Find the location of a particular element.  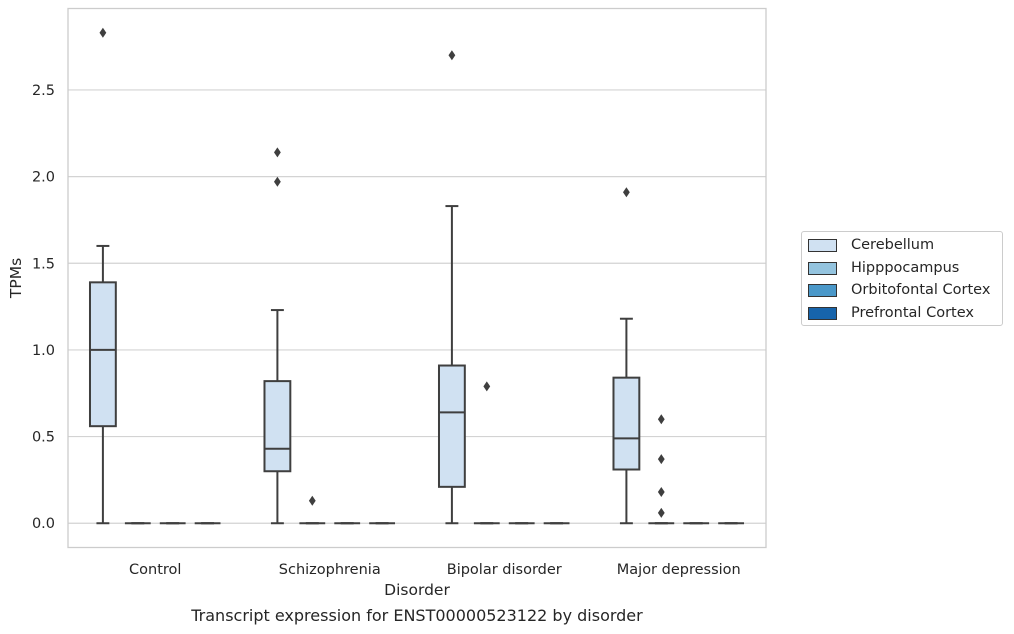

legend-item-hipppocampus: Hipppocampus is located at coordinates (883, 268).